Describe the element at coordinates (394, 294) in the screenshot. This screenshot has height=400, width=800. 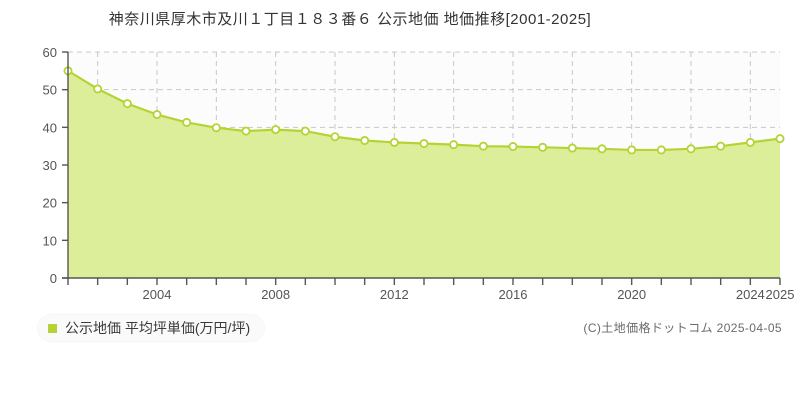
I see `x-tick-label: 2012` at that location.